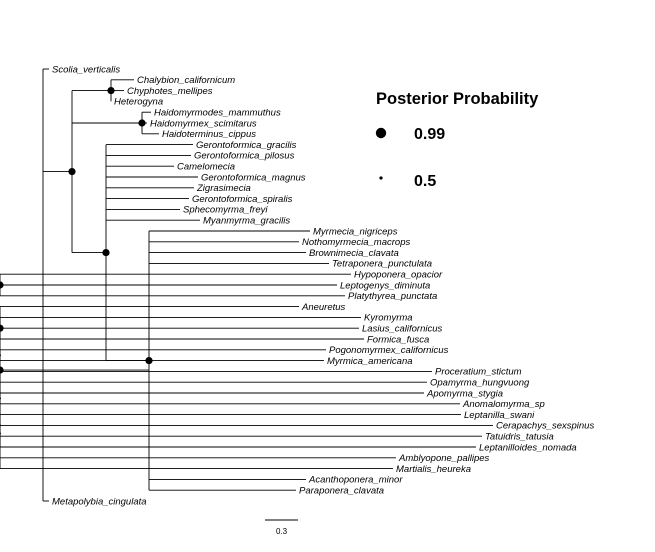  I want to click on tip-label: Sphecomyrma_freyi, so click(225, 210).